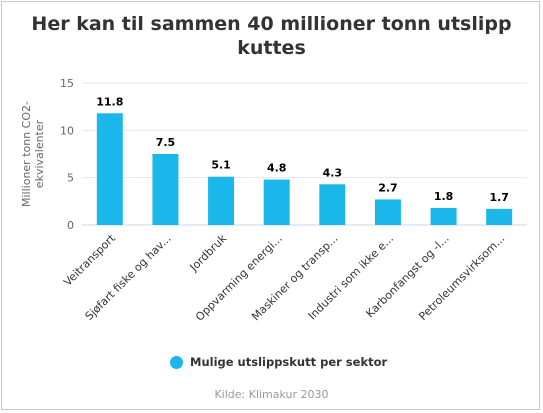 The width and height of the screenshot is (543, 413). What do you see at coordinates (289, 362) in the screenshot?
I see `legend-label: Mulige utslippskutt per sektor` at bounding box center [289, 362].